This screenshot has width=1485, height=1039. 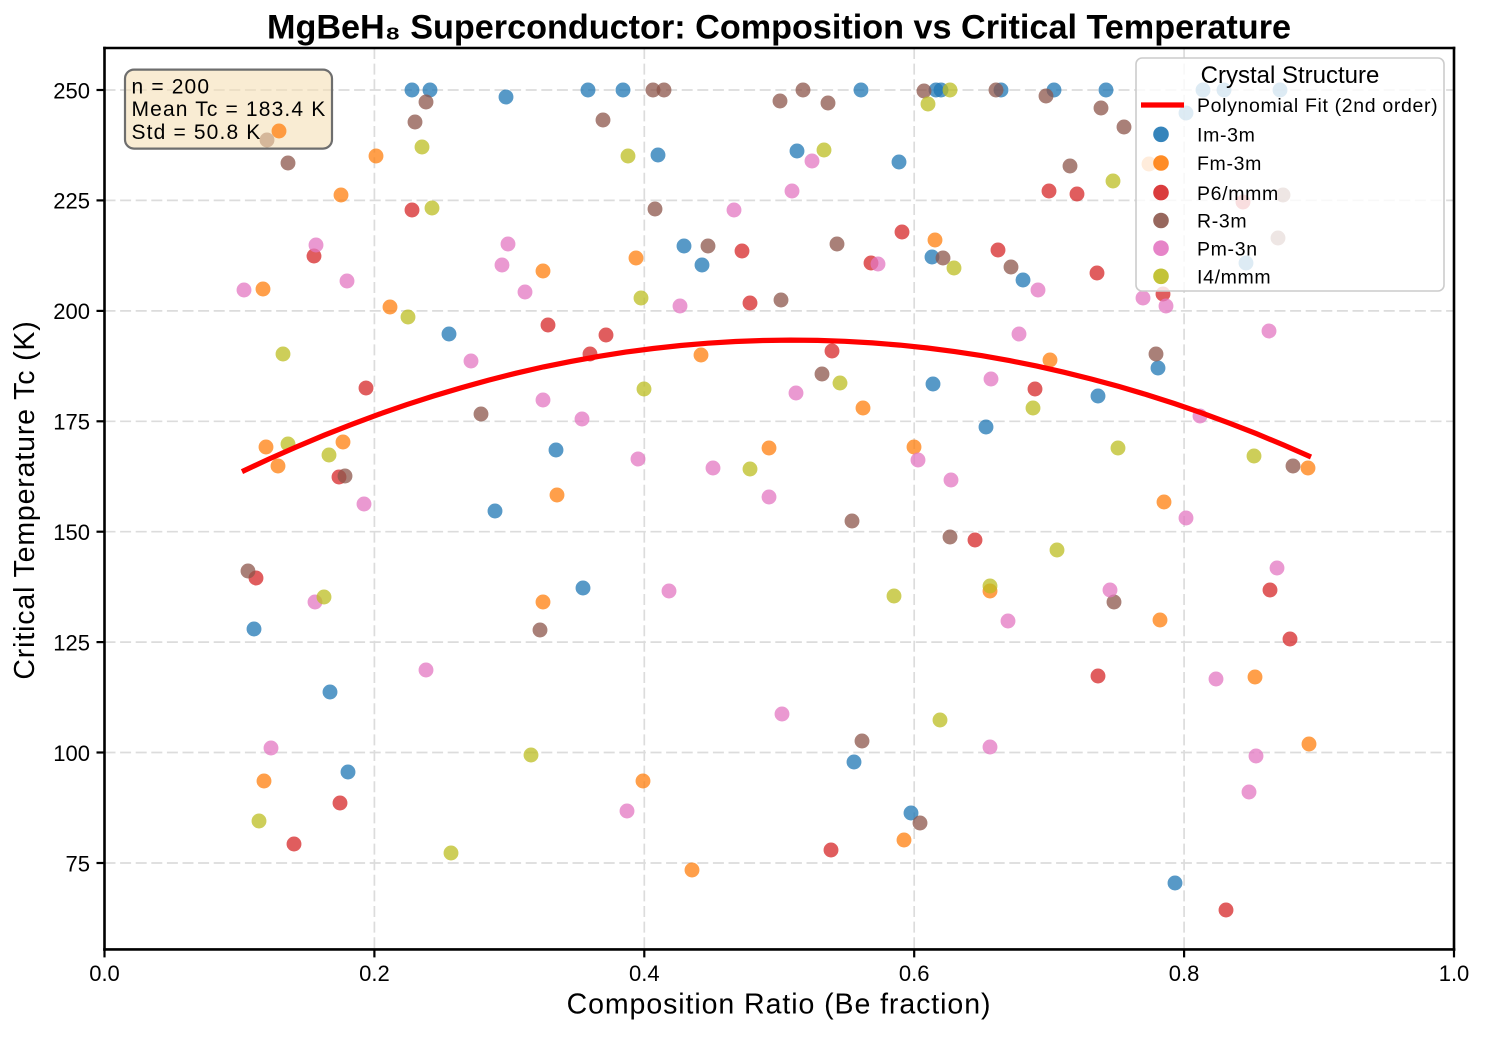 What do you see at coordinates (1184, 973) in the screenshot?
I see `svg-text: 0.8` at bounding box center [1184, 973].